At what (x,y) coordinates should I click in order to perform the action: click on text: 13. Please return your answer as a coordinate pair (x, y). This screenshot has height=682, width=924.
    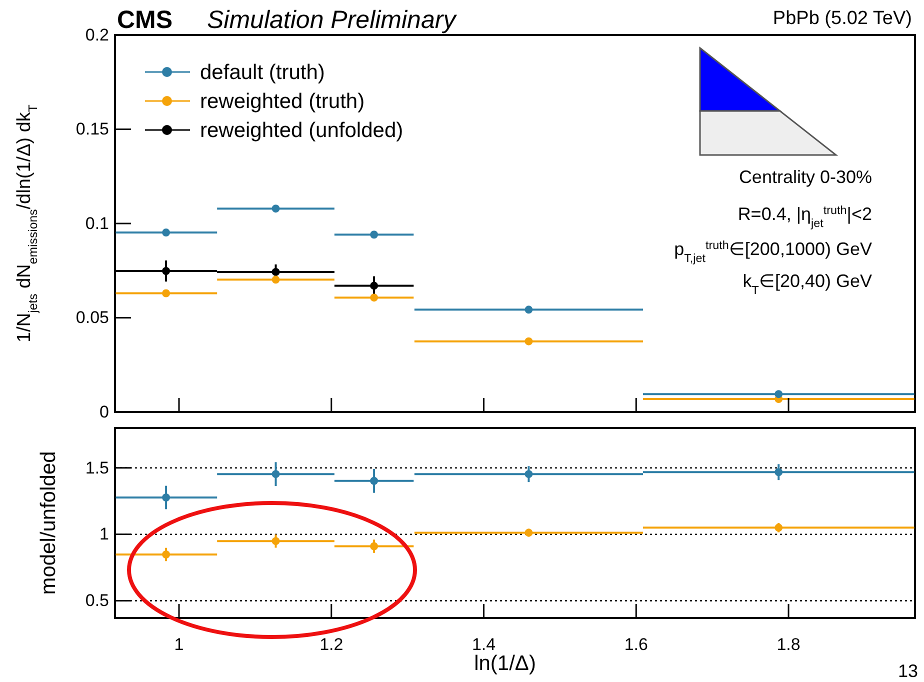
    Looking at the image, I should click on (908, 671).